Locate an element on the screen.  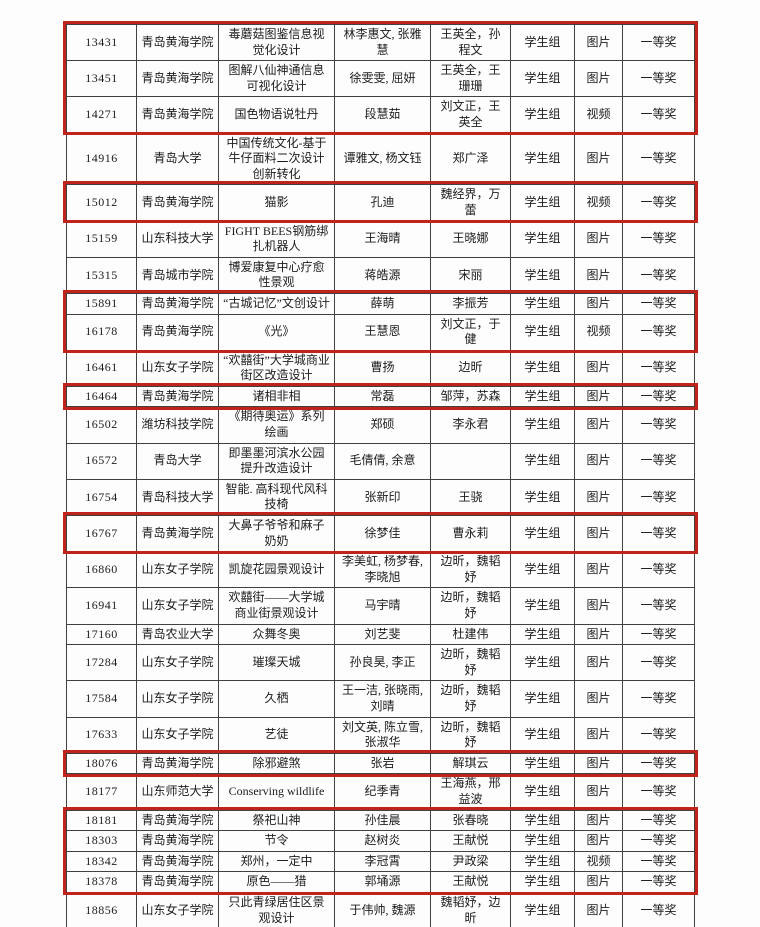
cell-school: 山东科技大学 is located at coordinates (177, 239).